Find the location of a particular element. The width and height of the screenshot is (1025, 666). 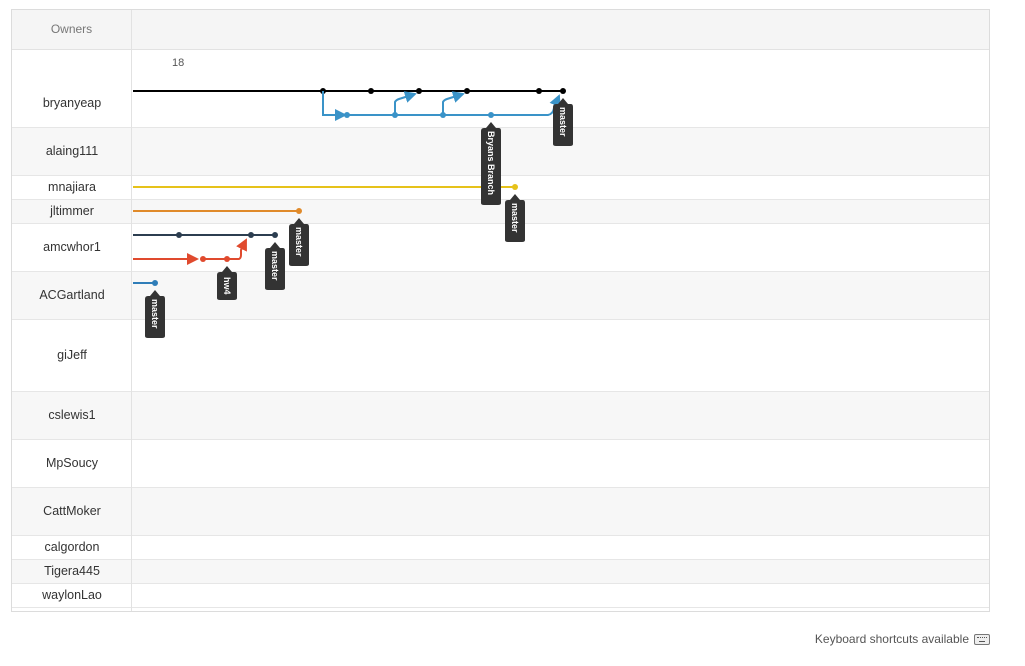

owner-name: giJeff is located at coordinates (72, 355).